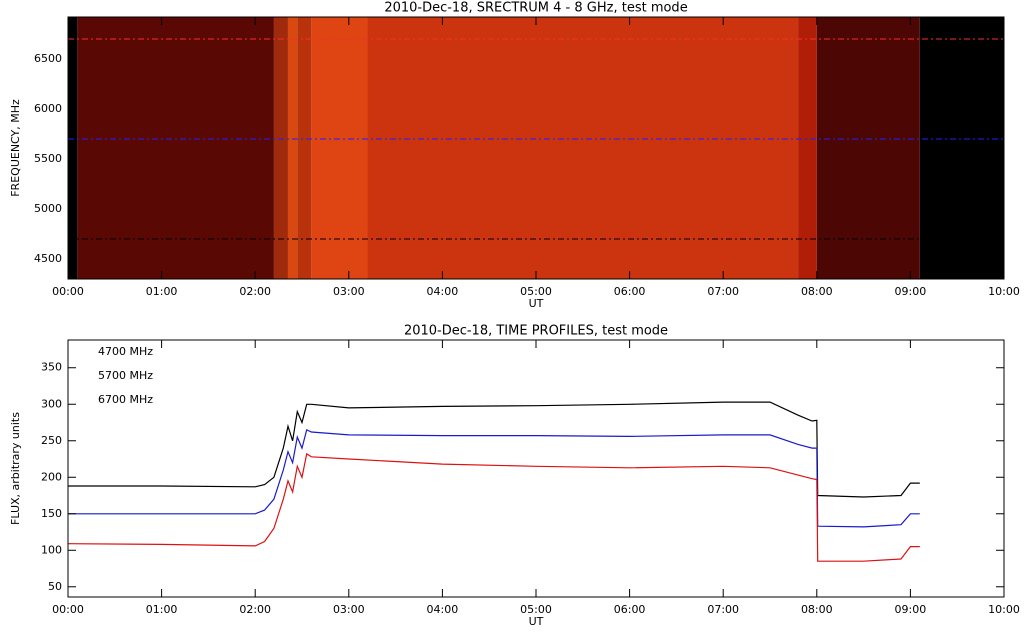 Image resolution: width=1024 pixels, height=640 pixels. I want to click on chart-title: 2010-Dec-18, TIME PROFILES, test mode, so click(536, 331).